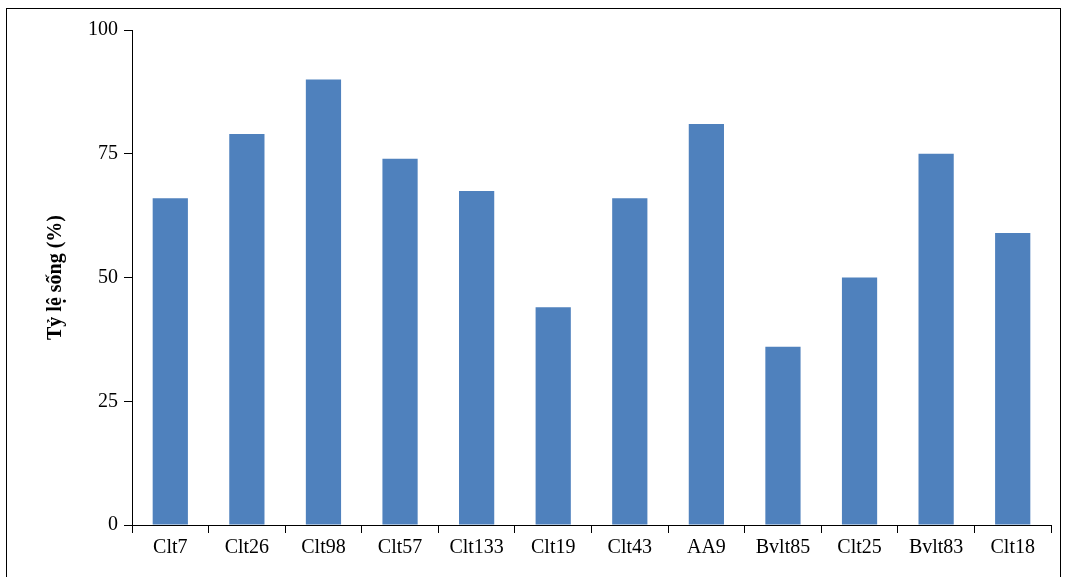 Image resolution: width=1065 pixels, height=577 pixels. I want to click on y-tick-label: 25, so click(108, 399).